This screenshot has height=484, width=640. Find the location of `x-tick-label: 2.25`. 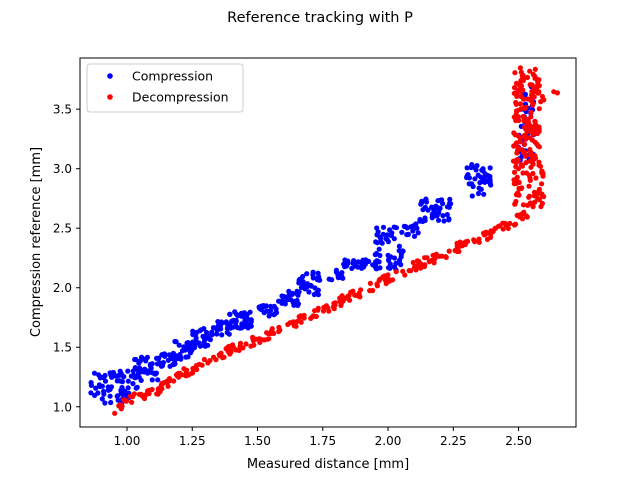

x-tick-label: 2.25 is located at coordinates (453, 441).